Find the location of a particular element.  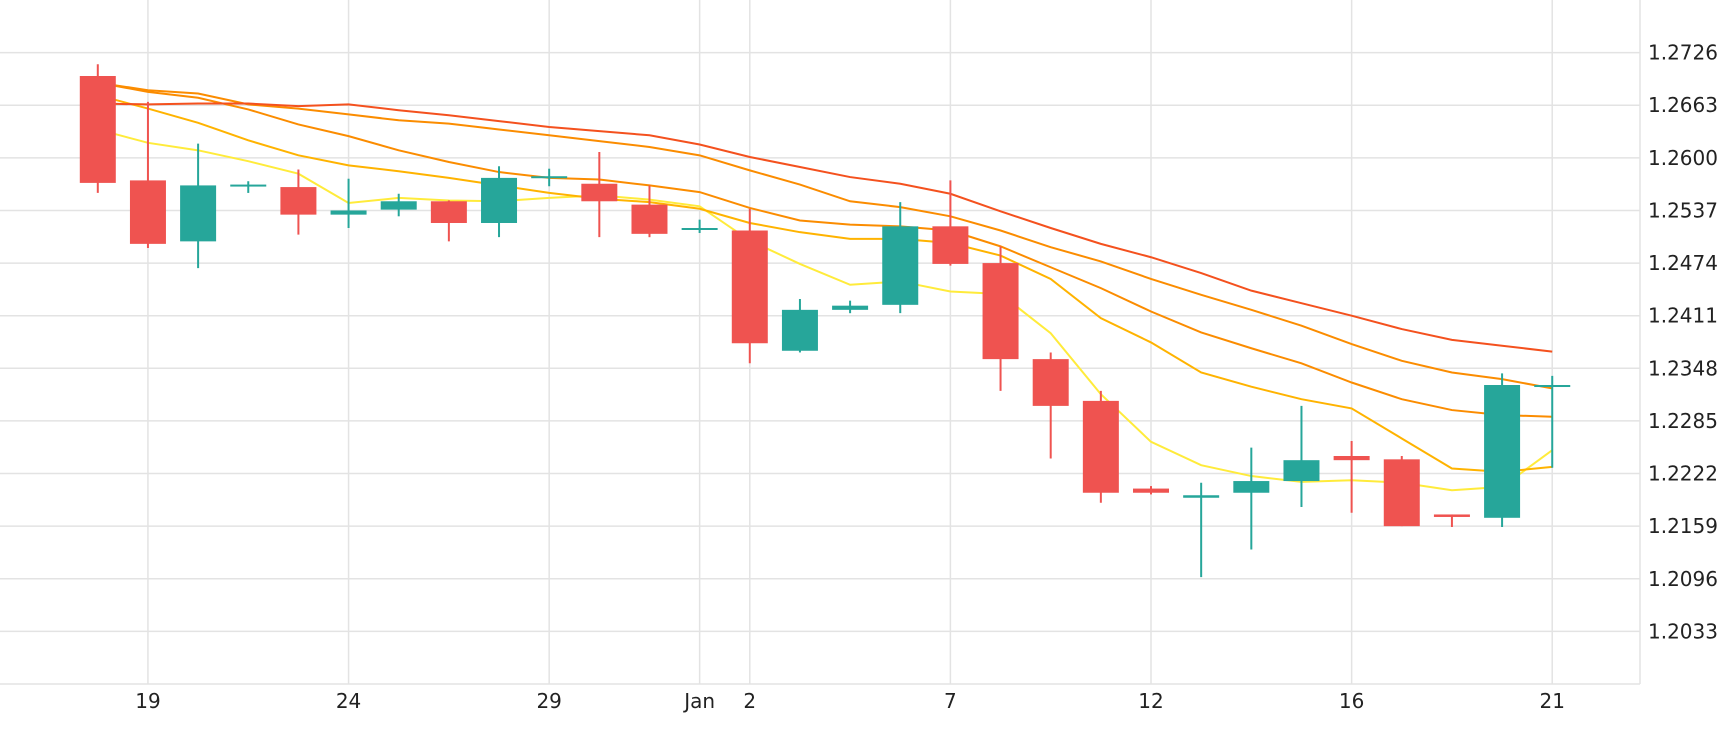

y-tick-label: 1.2096 is located at coordinates (1683, 579).